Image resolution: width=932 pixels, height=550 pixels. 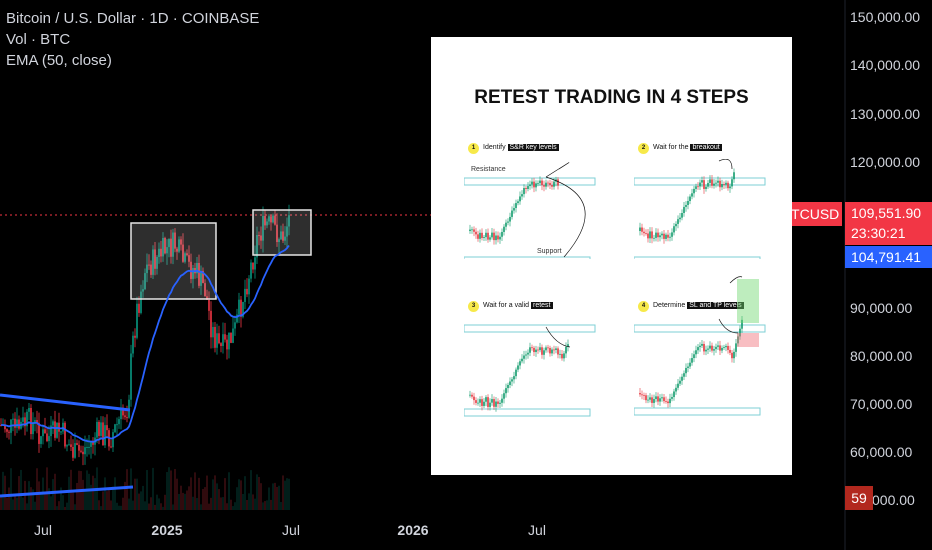 What do you see at coordinates (38, 39) in the screenshot?
I see `volume-indicator-label: Vol · BTC` at bounding box center [38, 39].